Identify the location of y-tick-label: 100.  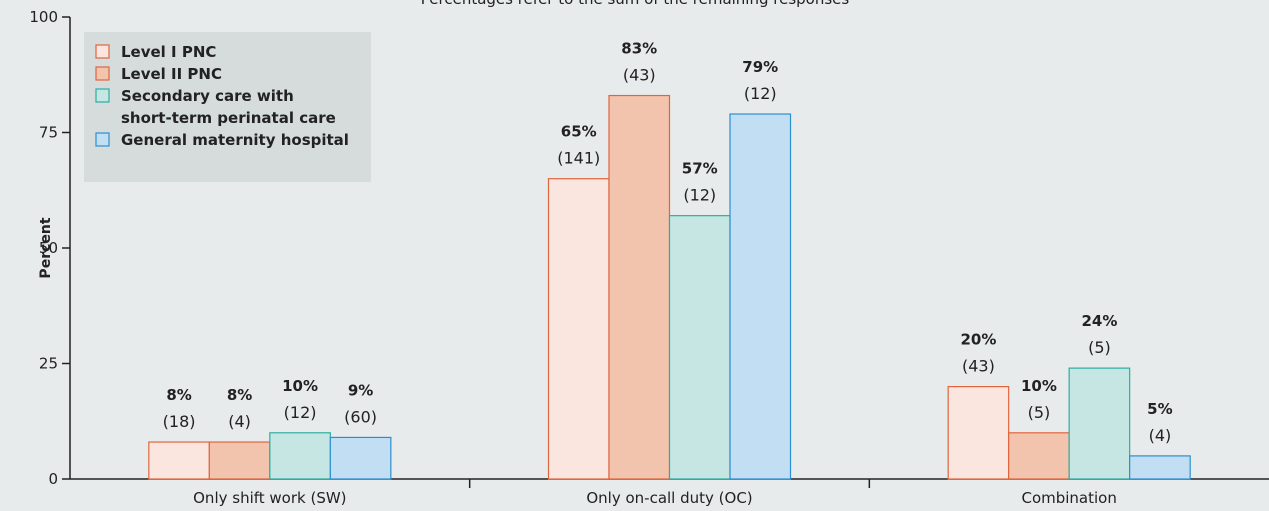
(43, 17).